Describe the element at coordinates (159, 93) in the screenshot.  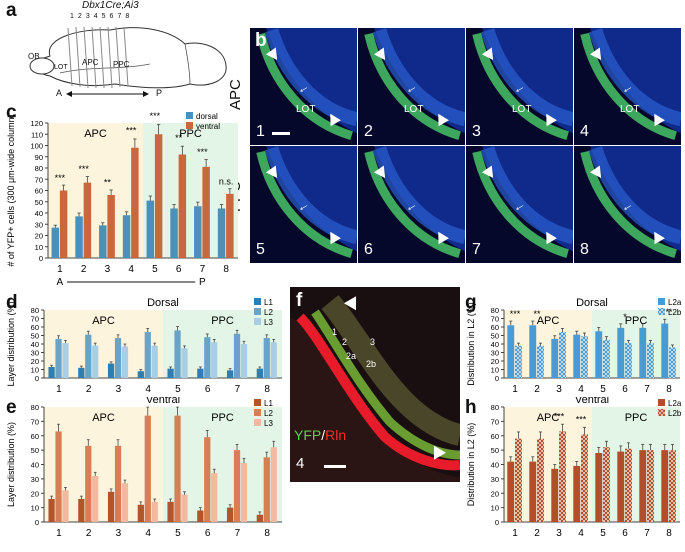
I see `axis-p-label: P` at that location.